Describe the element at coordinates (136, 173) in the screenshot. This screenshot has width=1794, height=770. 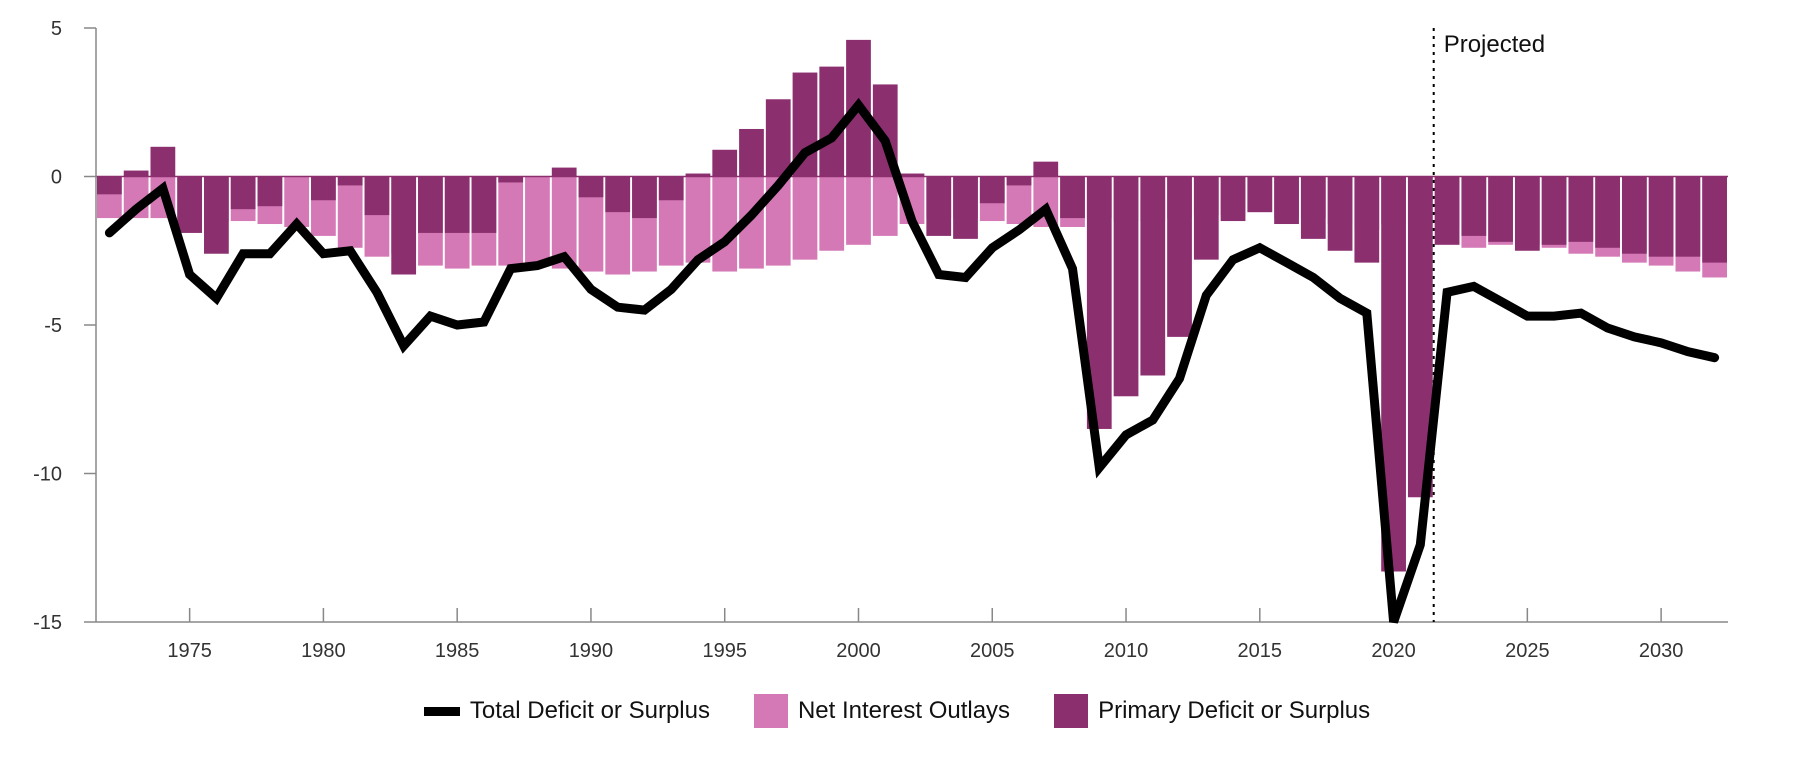
I see `primary-bar-1973` at that location.